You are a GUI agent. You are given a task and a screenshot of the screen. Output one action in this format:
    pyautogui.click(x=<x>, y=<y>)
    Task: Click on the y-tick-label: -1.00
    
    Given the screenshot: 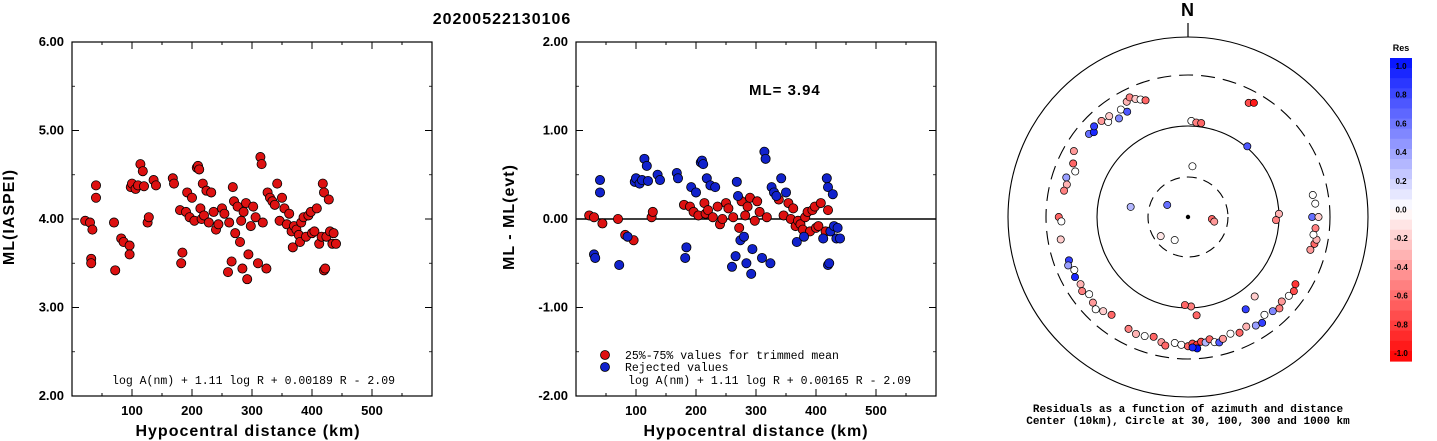 What is the action you would take?
    pyautogui.click(x=553, y=307)
    